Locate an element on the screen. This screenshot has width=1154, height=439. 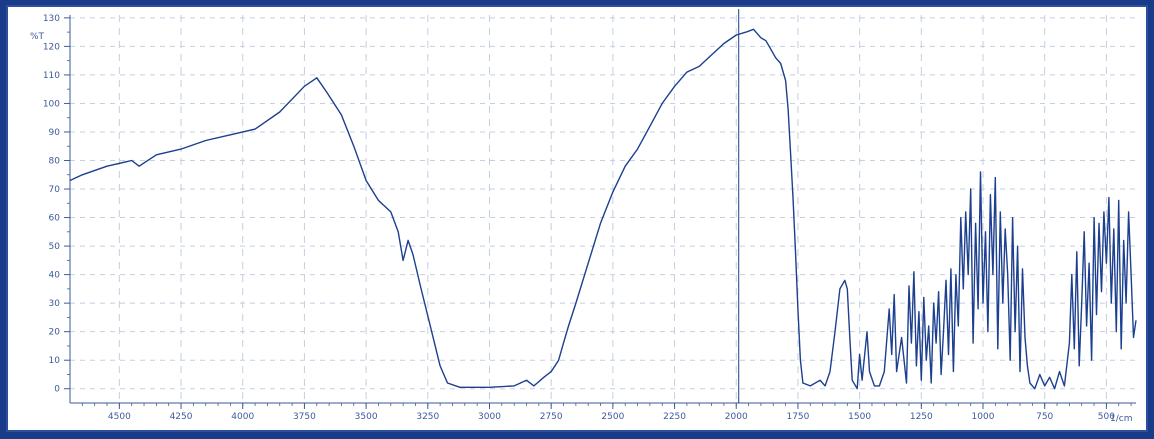
x-tick-label: 3250 is located at coordinates (427, 417).